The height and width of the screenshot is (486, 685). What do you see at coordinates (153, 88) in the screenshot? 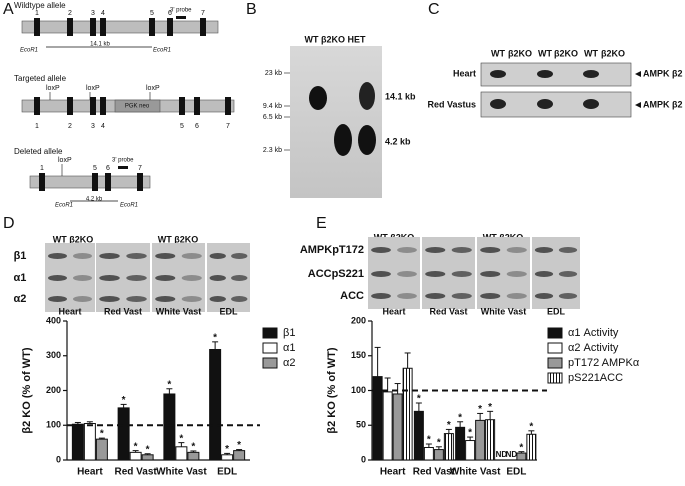
I see `loxp: loxP` at bounding box center [153, 88].